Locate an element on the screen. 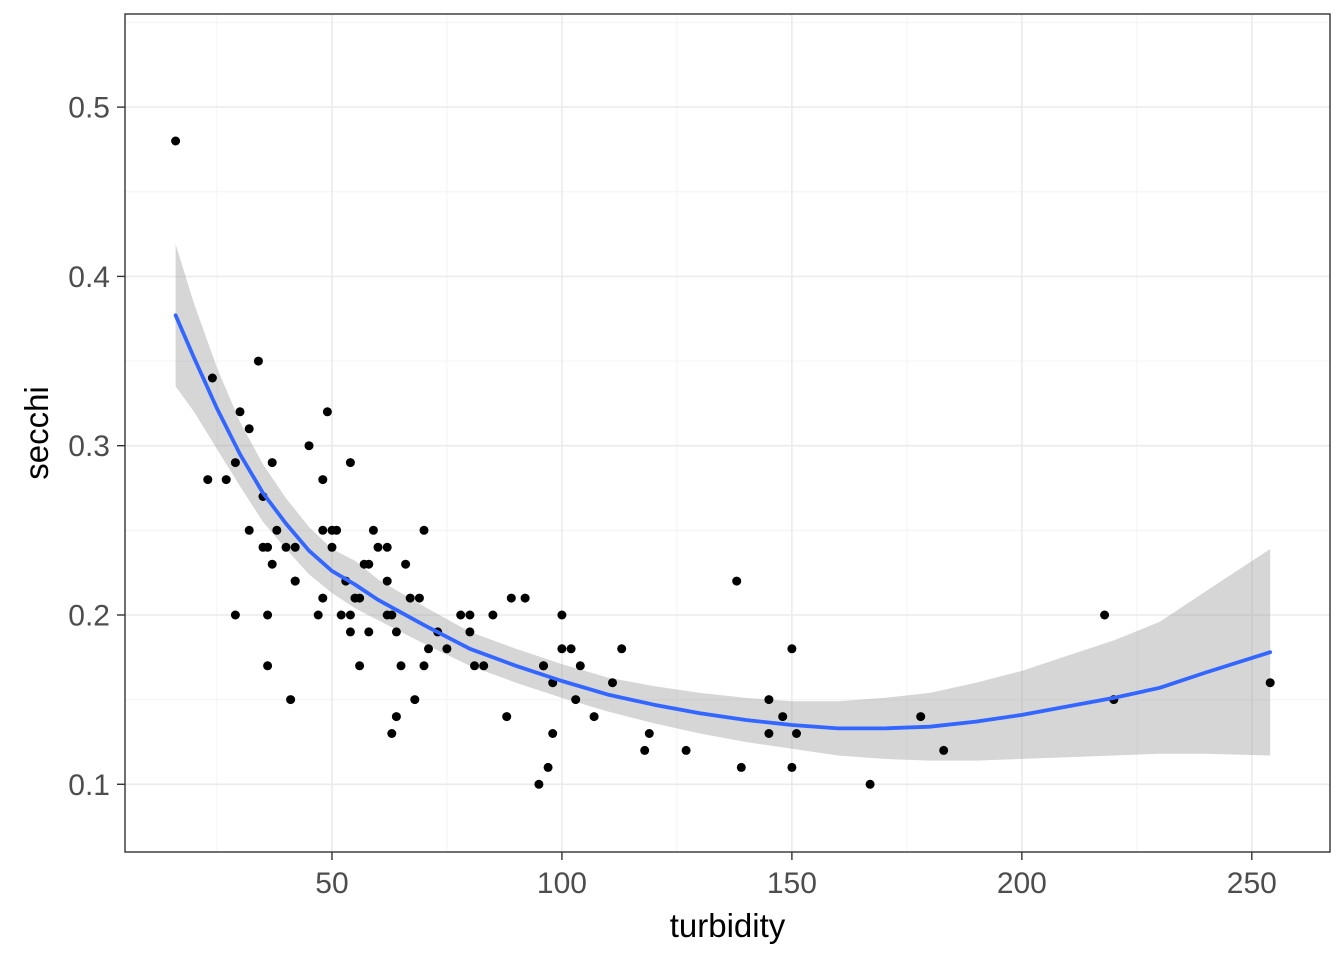 The image size is (1344, 960). x-axis: 50 100 150 200 250 is located at coordinates (796, 876).